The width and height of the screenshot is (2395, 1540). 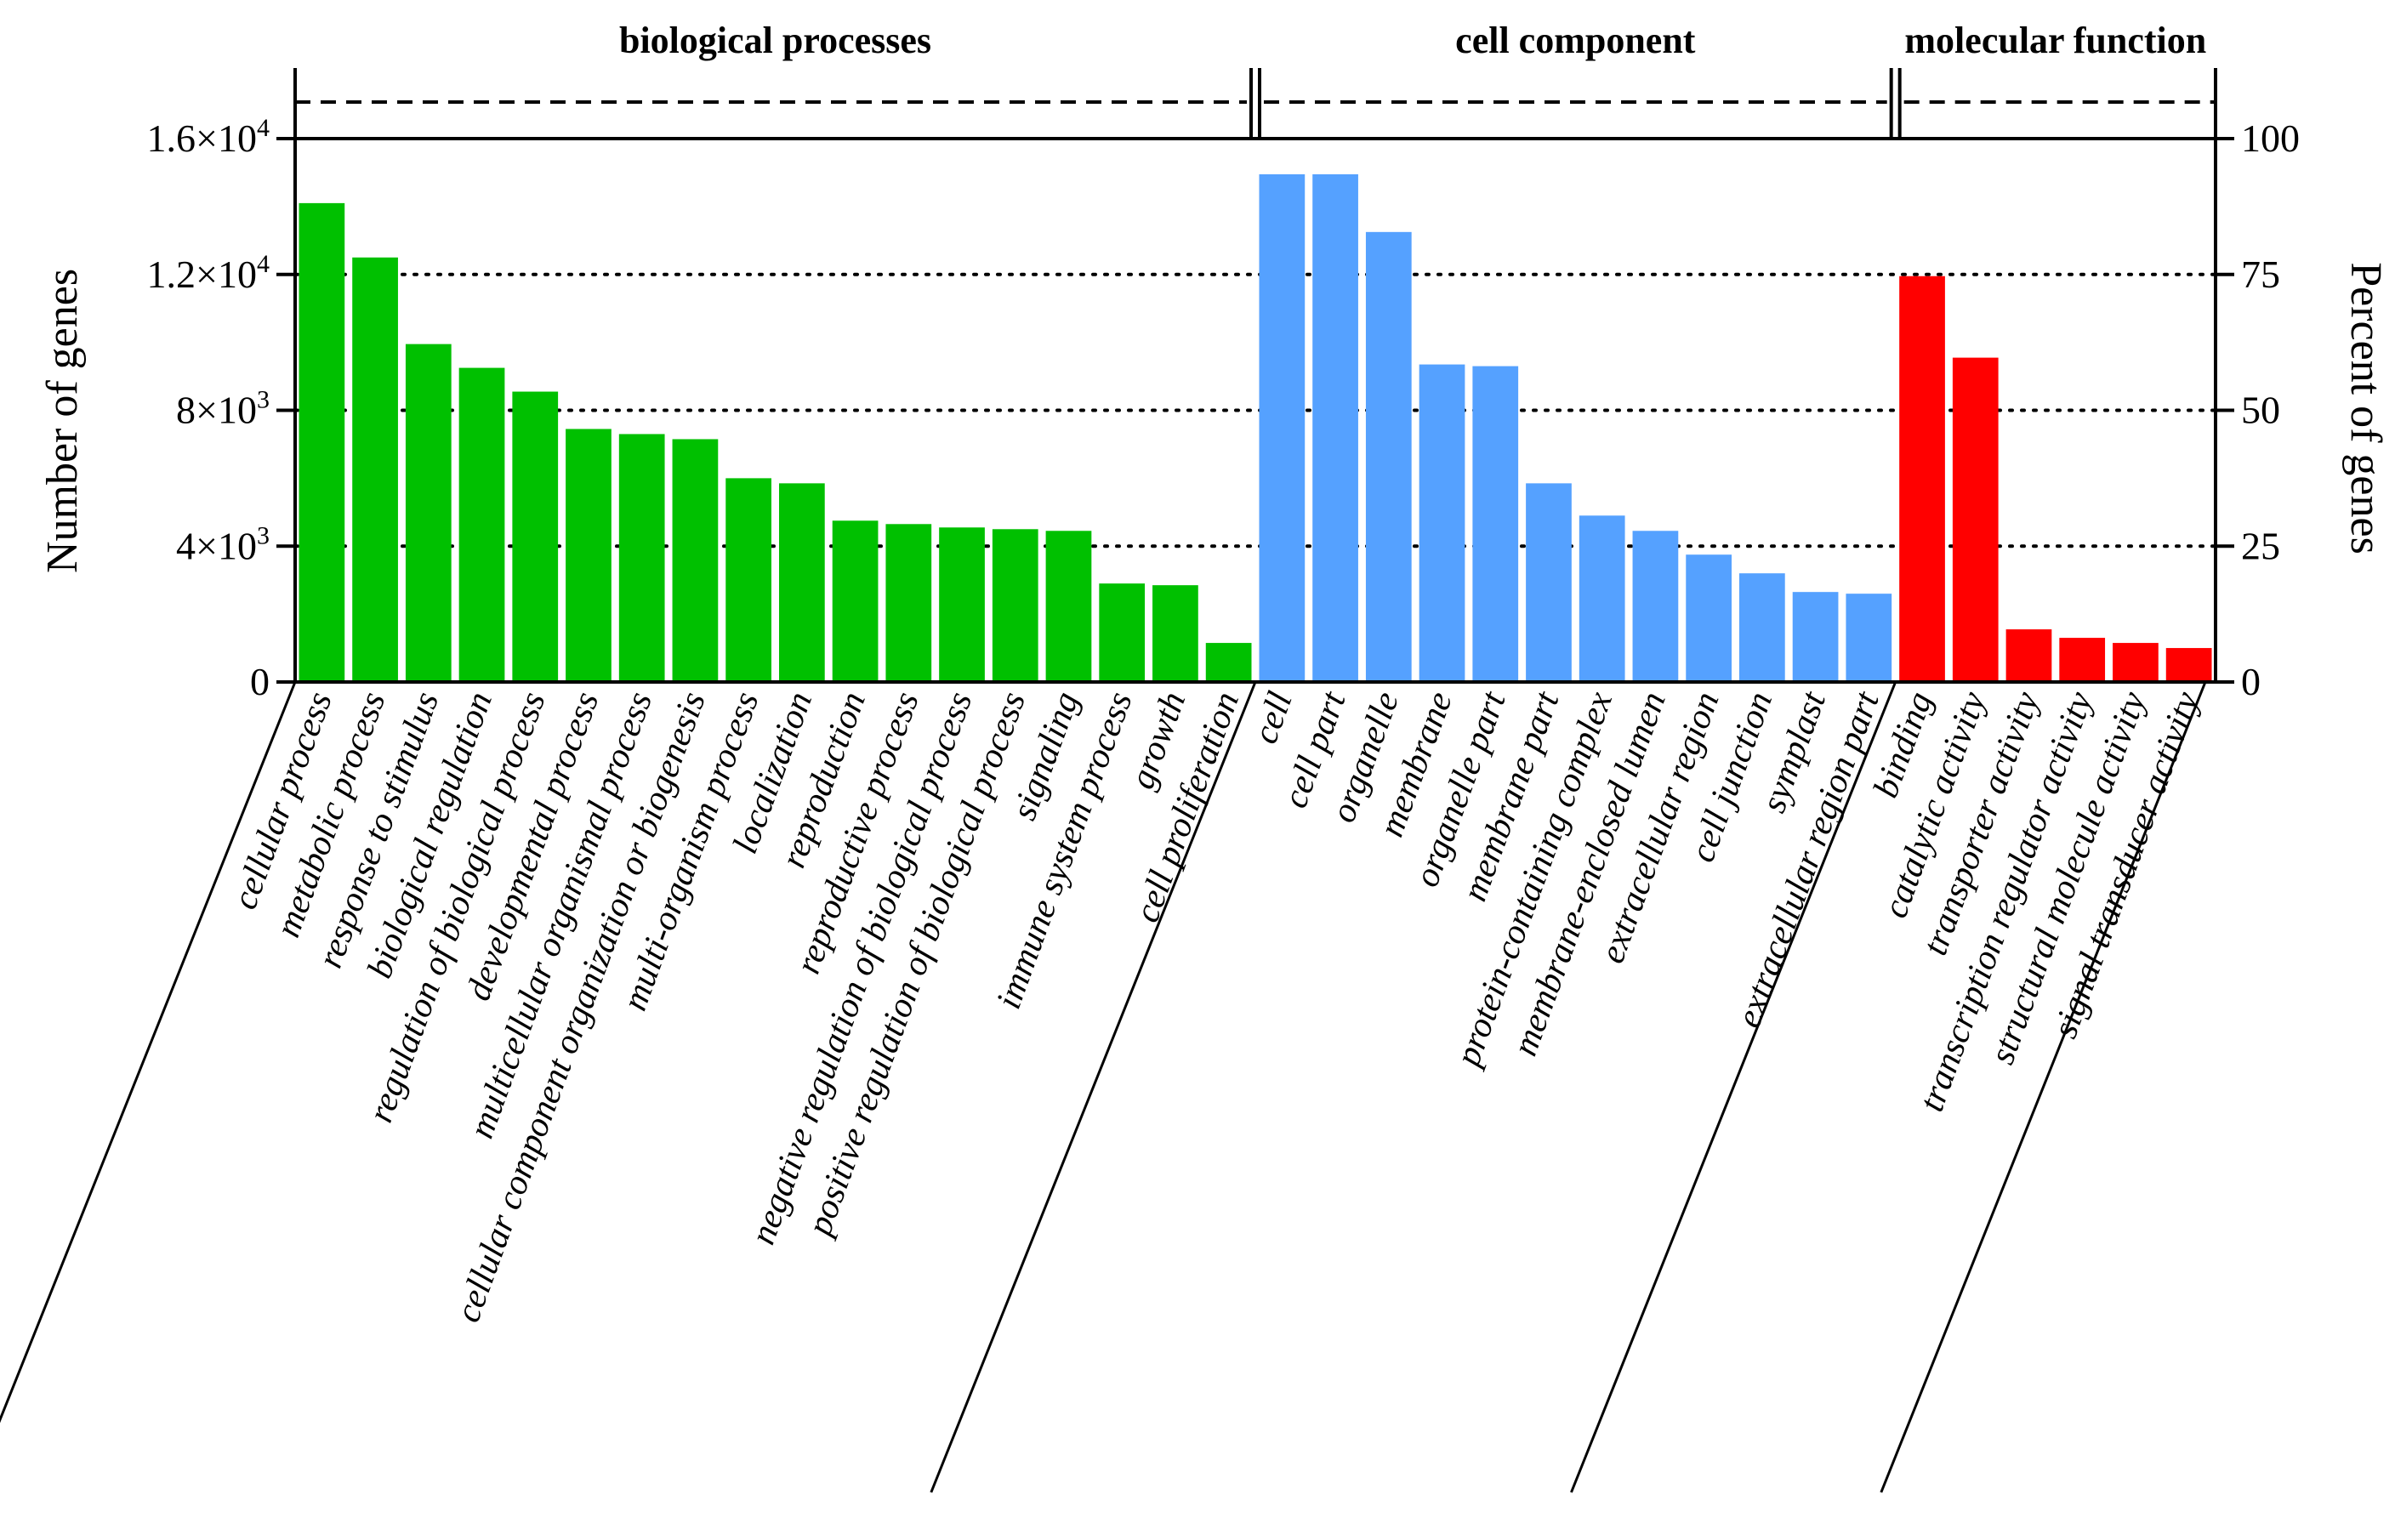 I want to click on group-title: cell component, so click(x=1575, y=40).